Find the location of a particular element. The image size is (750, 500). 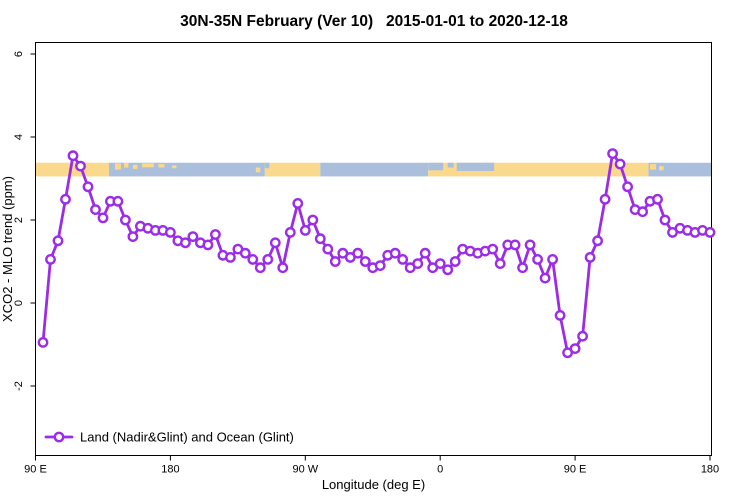

y-tick-label: 2 is located at coordinates (19, 220).